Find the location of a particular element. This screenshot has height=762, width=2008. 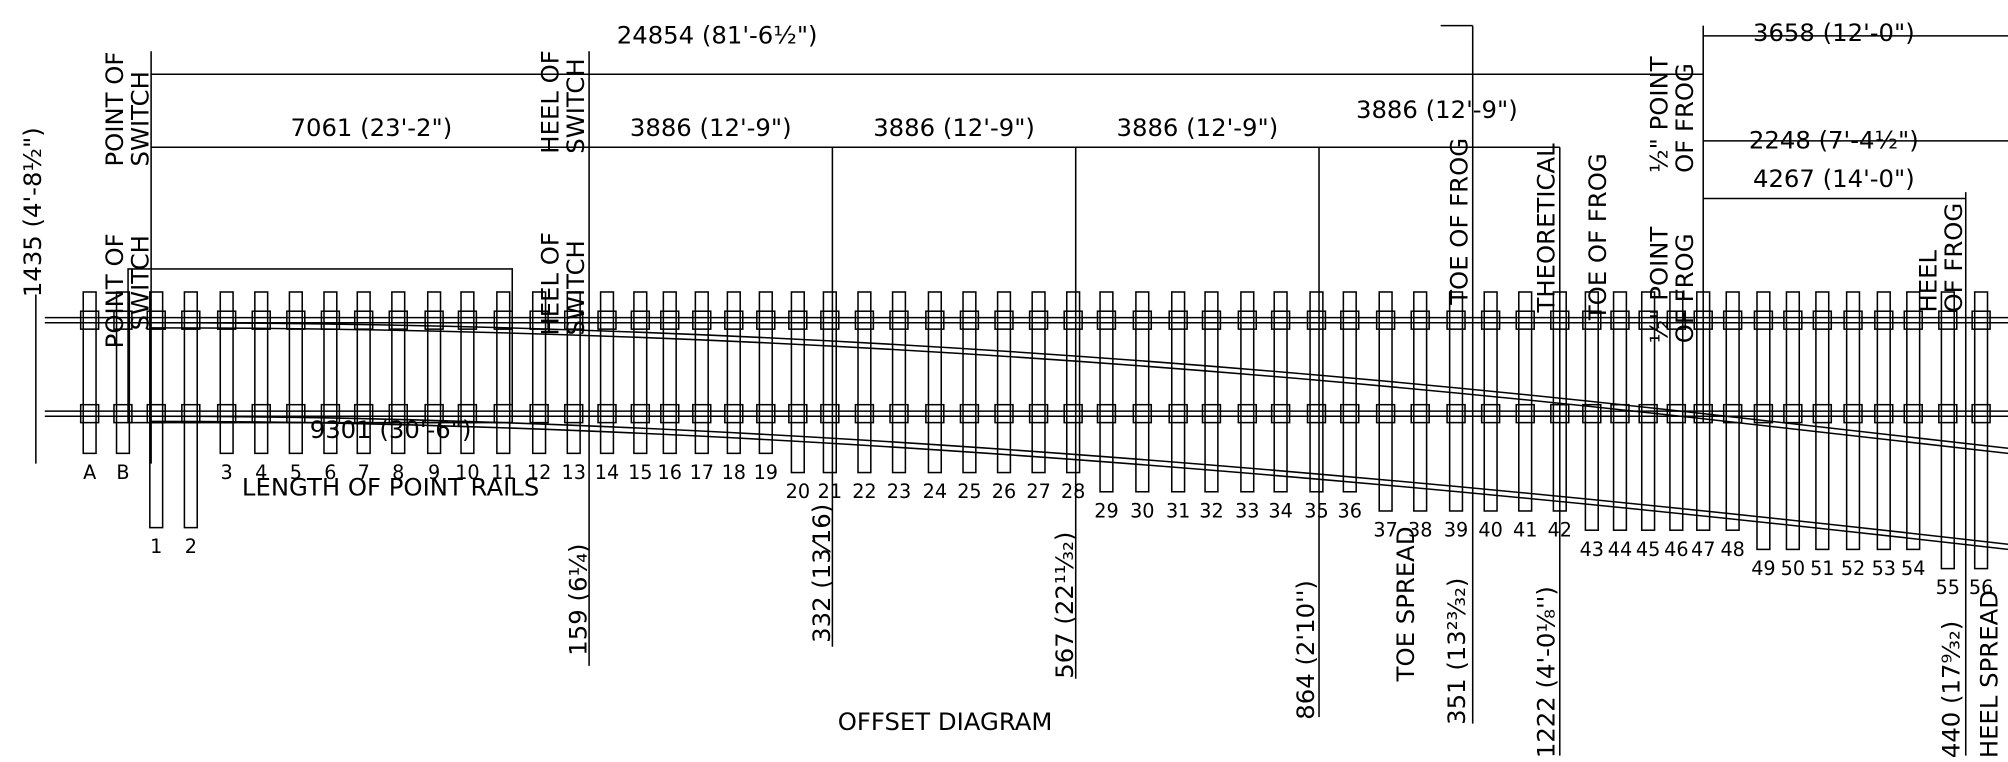

tie-number: 23 is located at coordinates (899, 491).